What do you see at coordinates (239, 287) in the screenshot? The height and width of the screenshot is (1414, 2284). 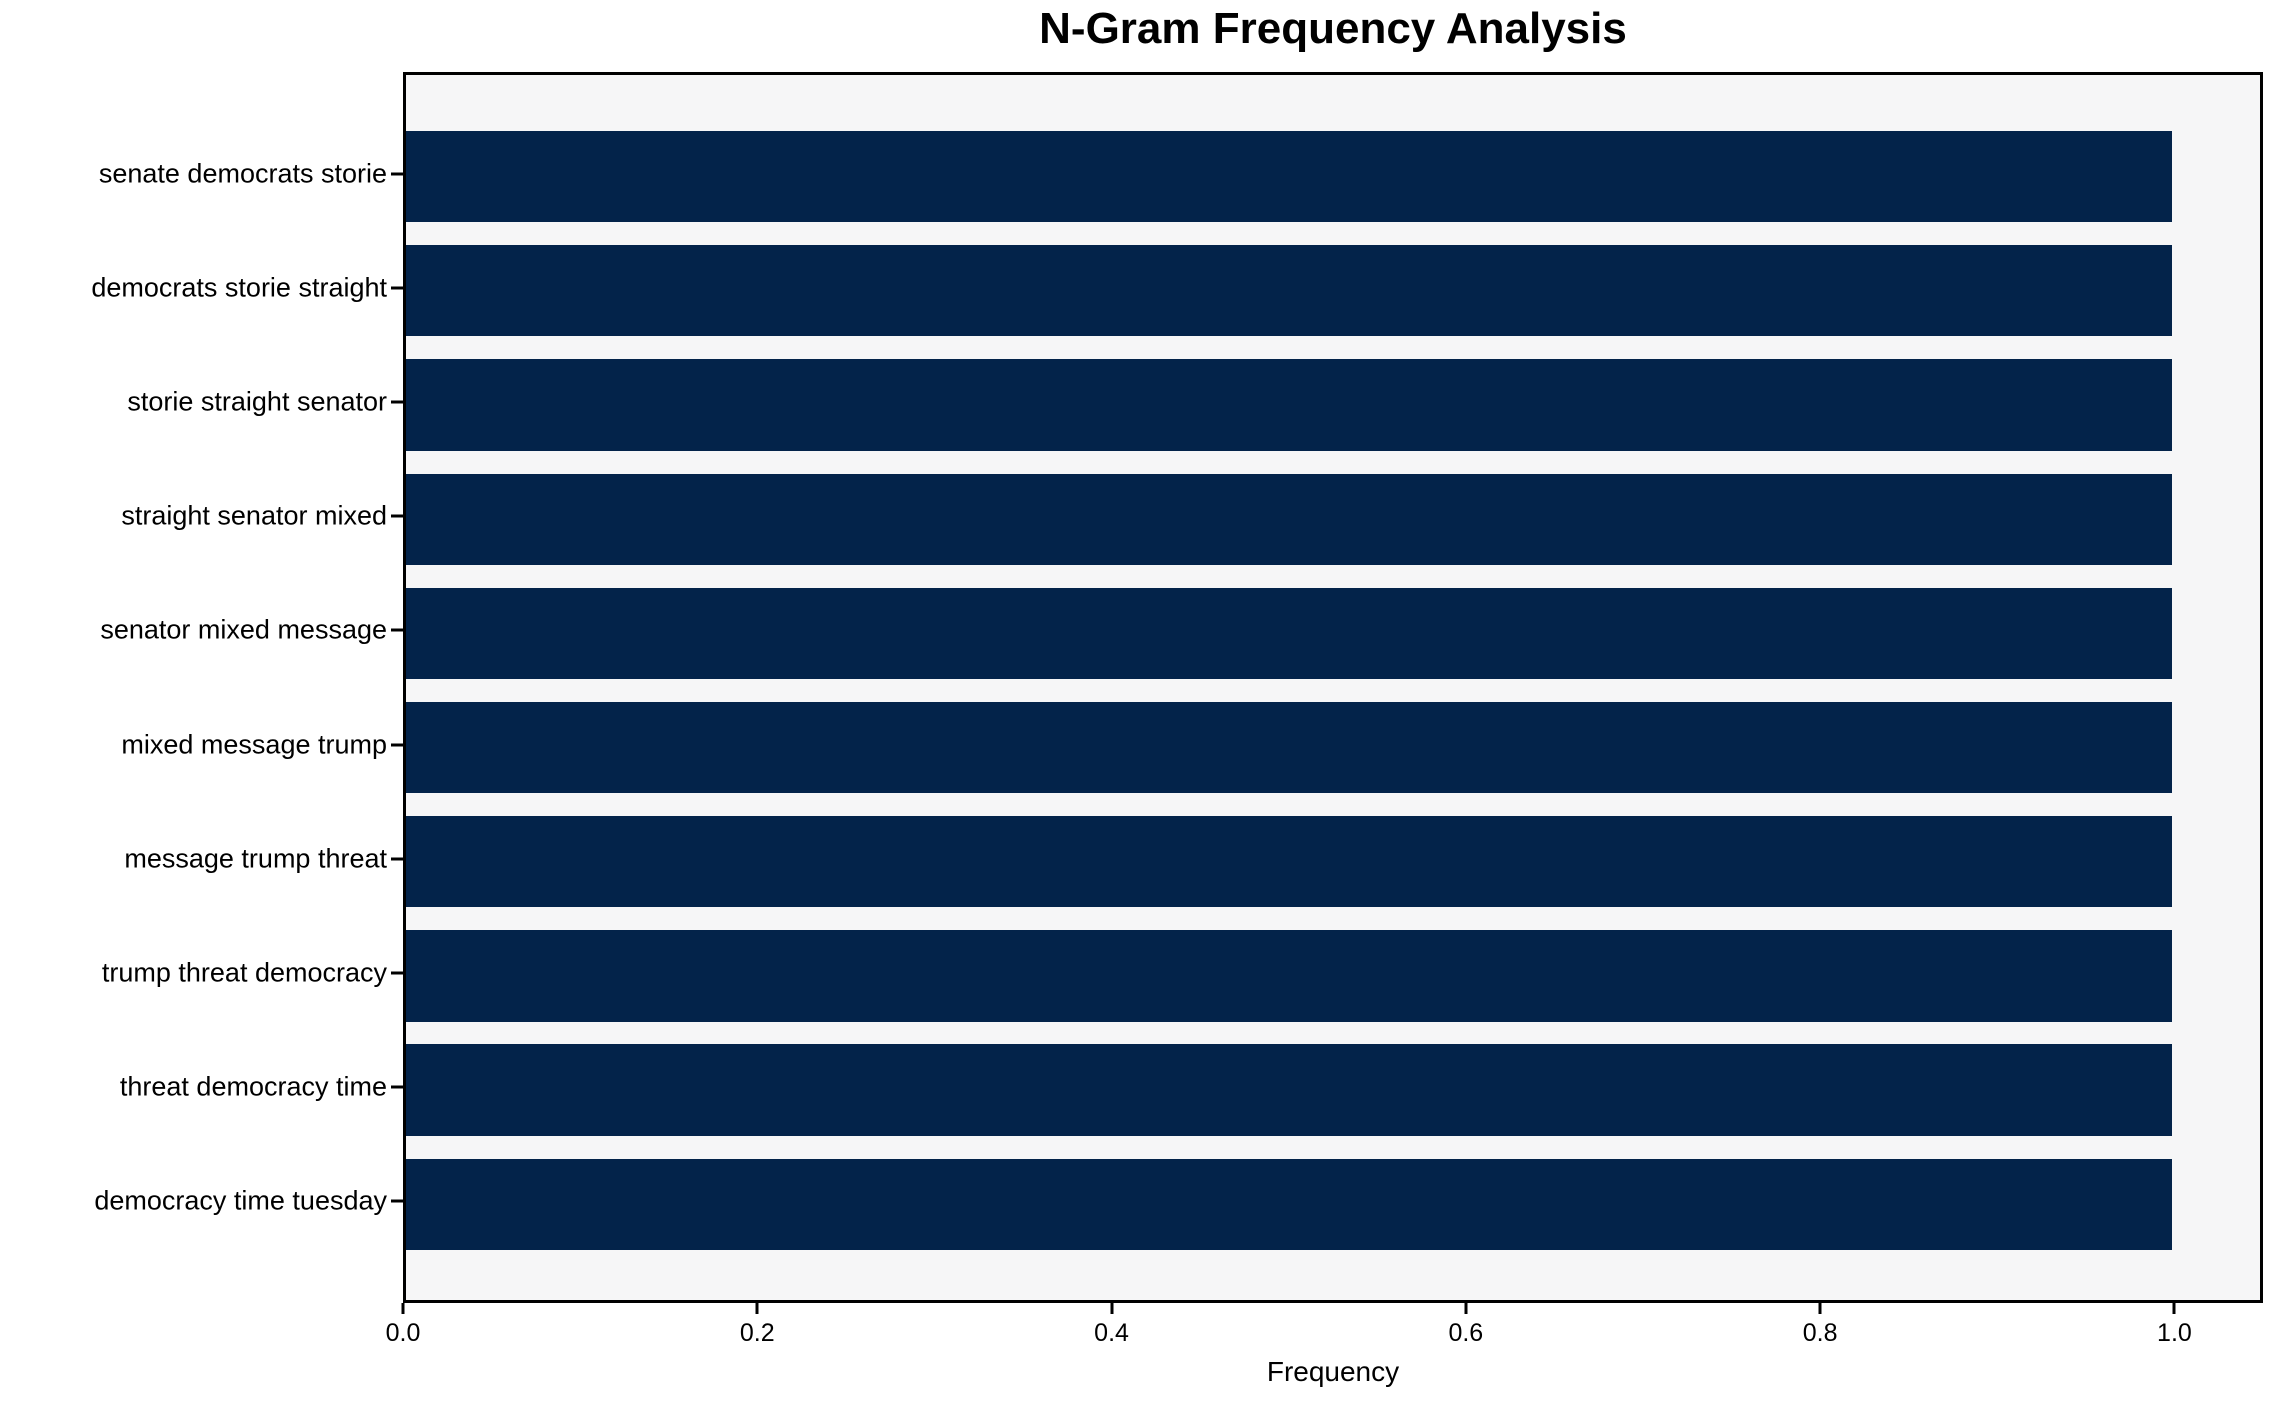 I see `y-tick-label: democrats storie straight` at bounding box center [239, 287].